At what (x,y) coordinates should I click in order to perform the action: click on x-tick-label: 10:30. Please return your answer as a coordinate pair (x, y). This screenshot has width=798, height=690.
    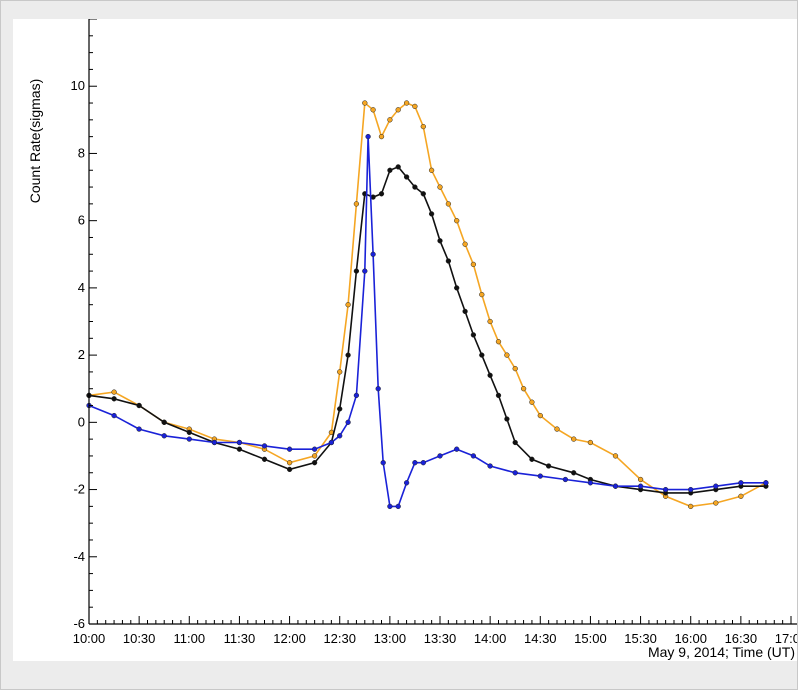
    Looking at the image, I should click on (139, 638).